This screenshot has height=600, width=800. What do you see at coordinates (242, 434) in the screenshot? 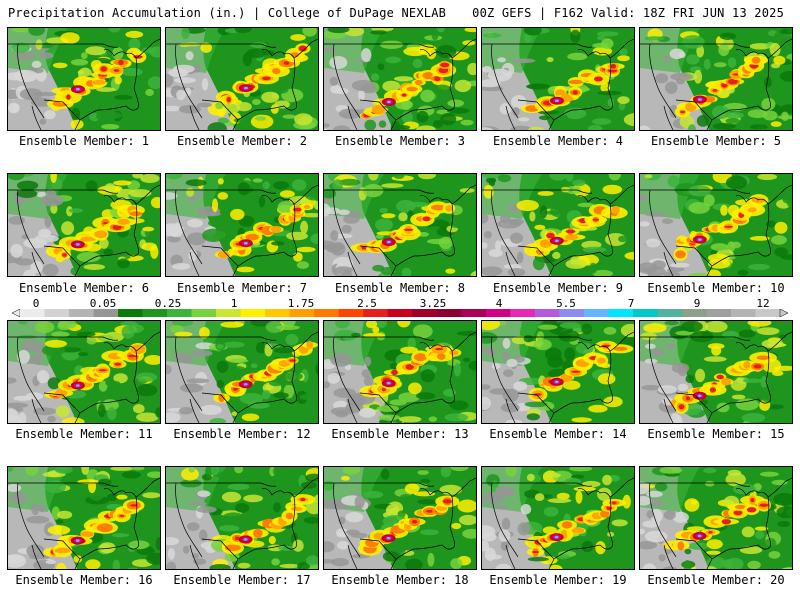
I see `ensemble-member-label: Ensemble Member: 12` at bounding box center [242, 434].